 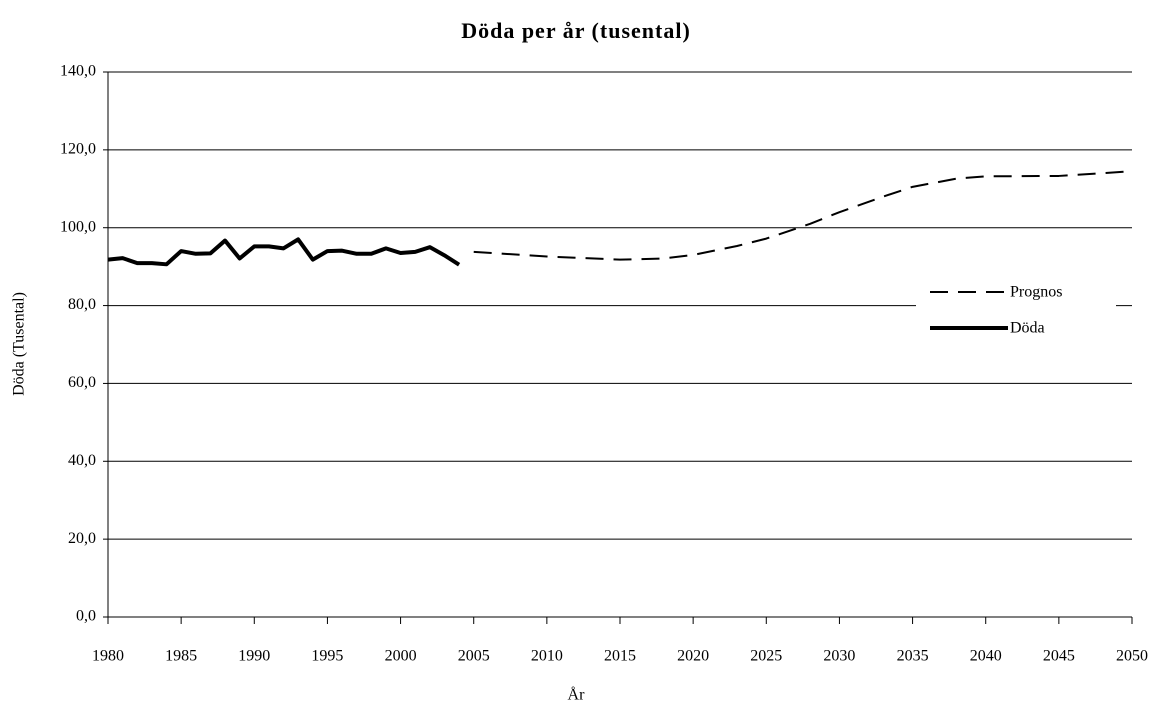 What do you see at coordinates (576, 30) in the screenshot?
I see `chart-title: Döda per år (tusental)` at bounding box center [576, 30].